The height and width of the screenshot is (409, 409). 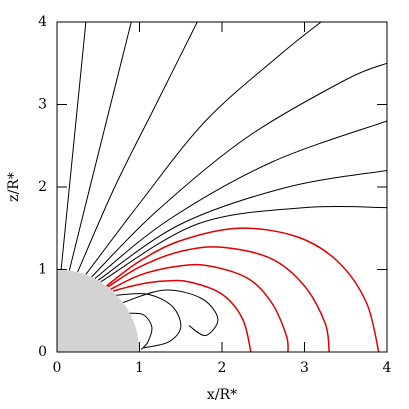 I want to click on y-tick-label: 3, so click(x=42, y=105).